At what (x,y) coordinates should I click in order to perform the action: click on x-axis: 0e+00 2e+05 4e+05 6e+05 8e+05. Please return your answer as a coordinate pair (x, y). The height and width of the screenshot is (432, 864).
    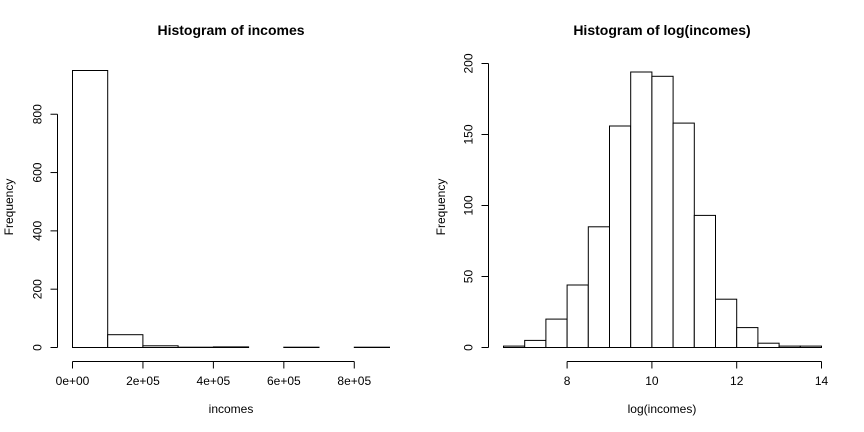
    Looking at the image, I should click on (213, 374).